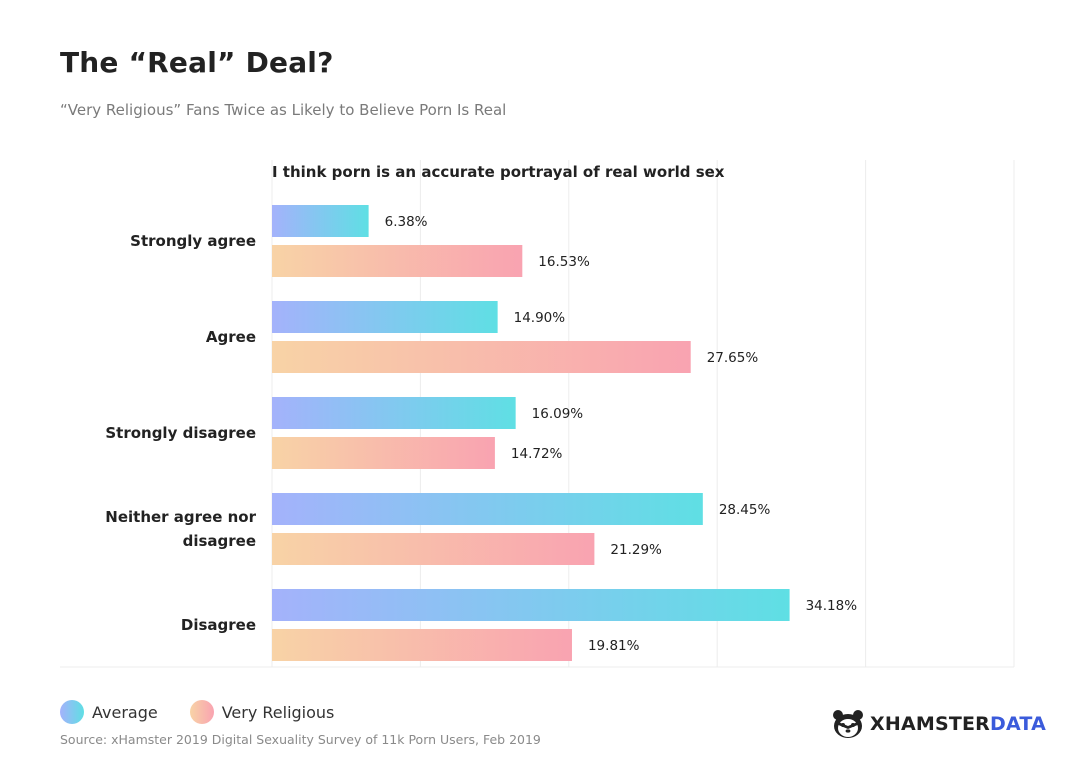 Image resolution: width=1080 pixels, height=780 pixels. I want to click on category-label-line: disagree, so click(219, 541).